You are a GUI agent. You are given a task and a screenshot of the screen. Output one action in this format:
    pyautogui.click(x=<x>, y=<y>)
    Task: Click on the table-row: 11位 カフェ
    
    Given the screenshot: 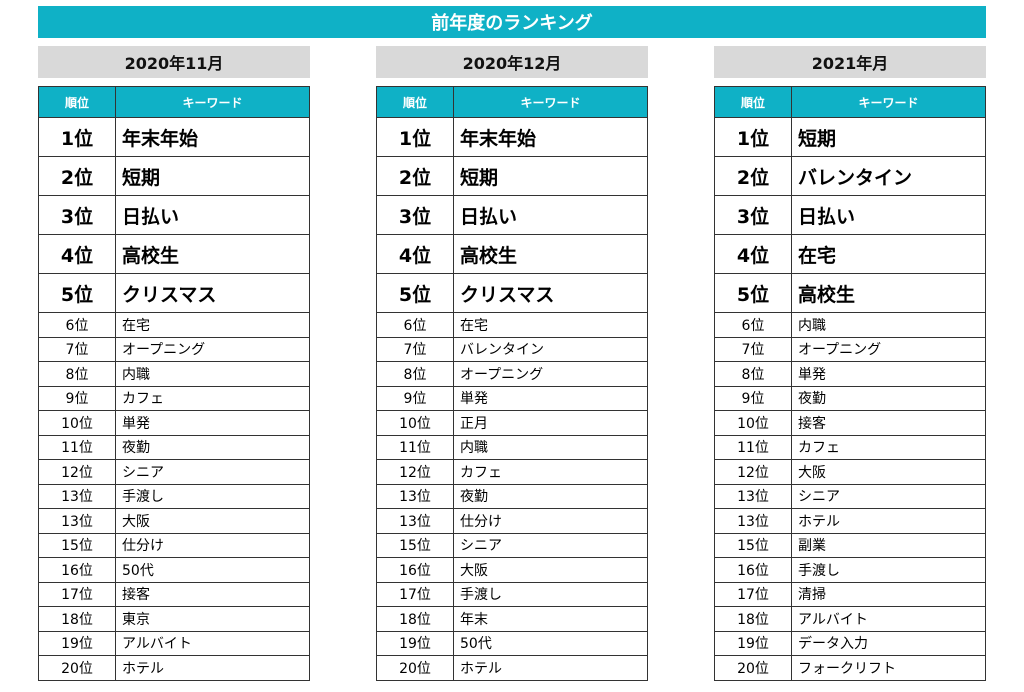 What is the action you would take?
    pyautogui.click(x=850, y=447)
    